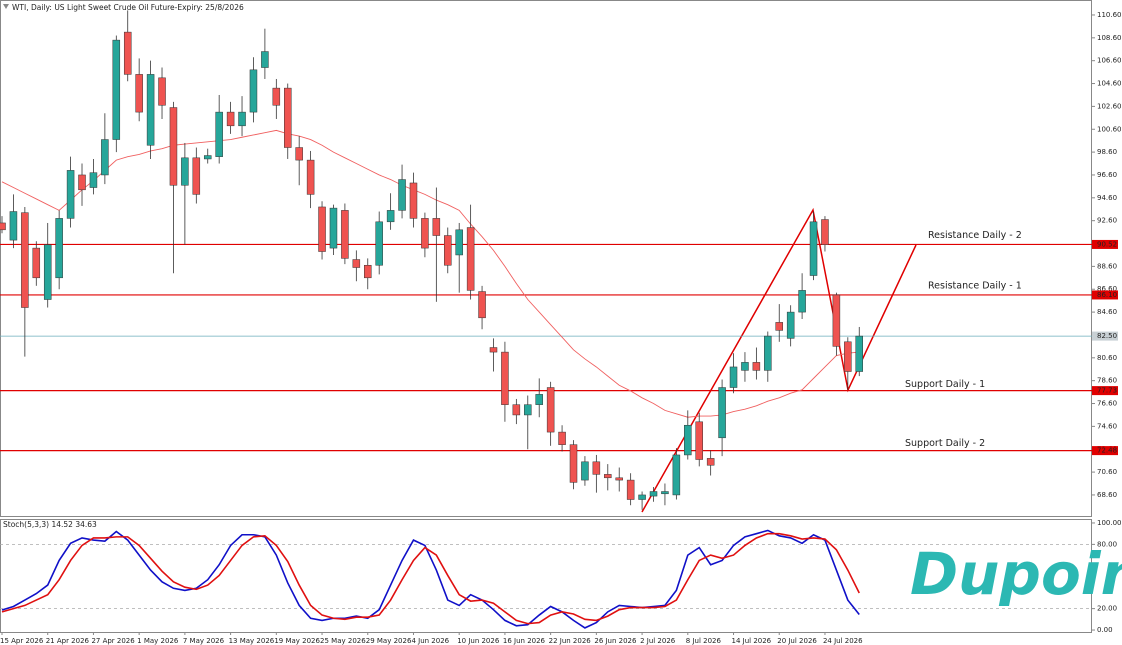 The height and width of the screenshot is (645, 1122). I want to click on x-tick-label: 7 May 2026, so click(204, 641).